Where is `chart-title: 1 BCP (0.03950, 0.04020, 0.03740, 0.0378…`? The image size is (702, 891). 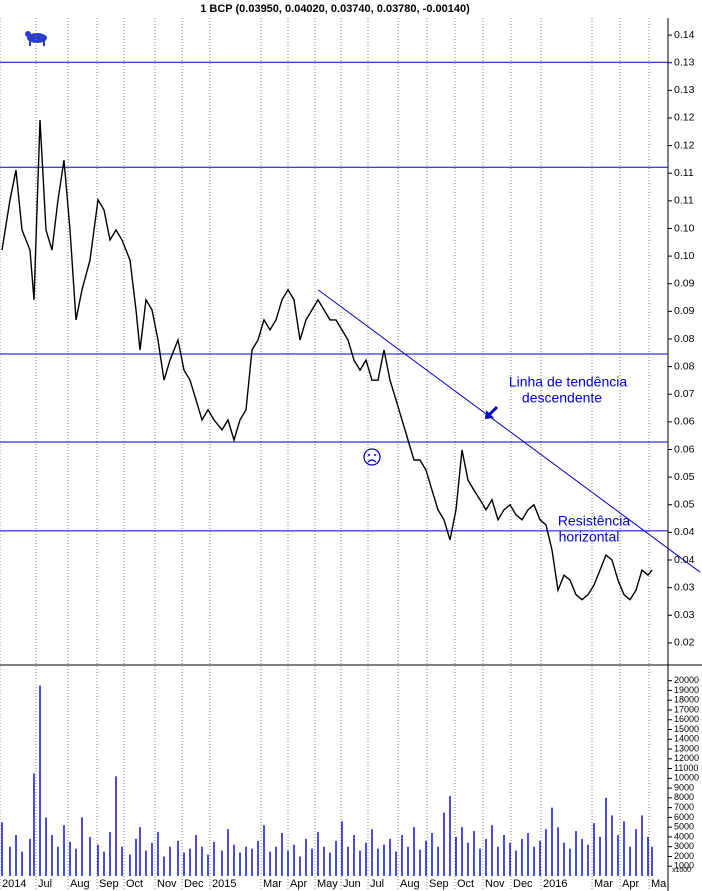
chart-title: 1 BCP (0.03950, 0.04020, 0.03740, 0.0378… is located at coordinates (335, 9).